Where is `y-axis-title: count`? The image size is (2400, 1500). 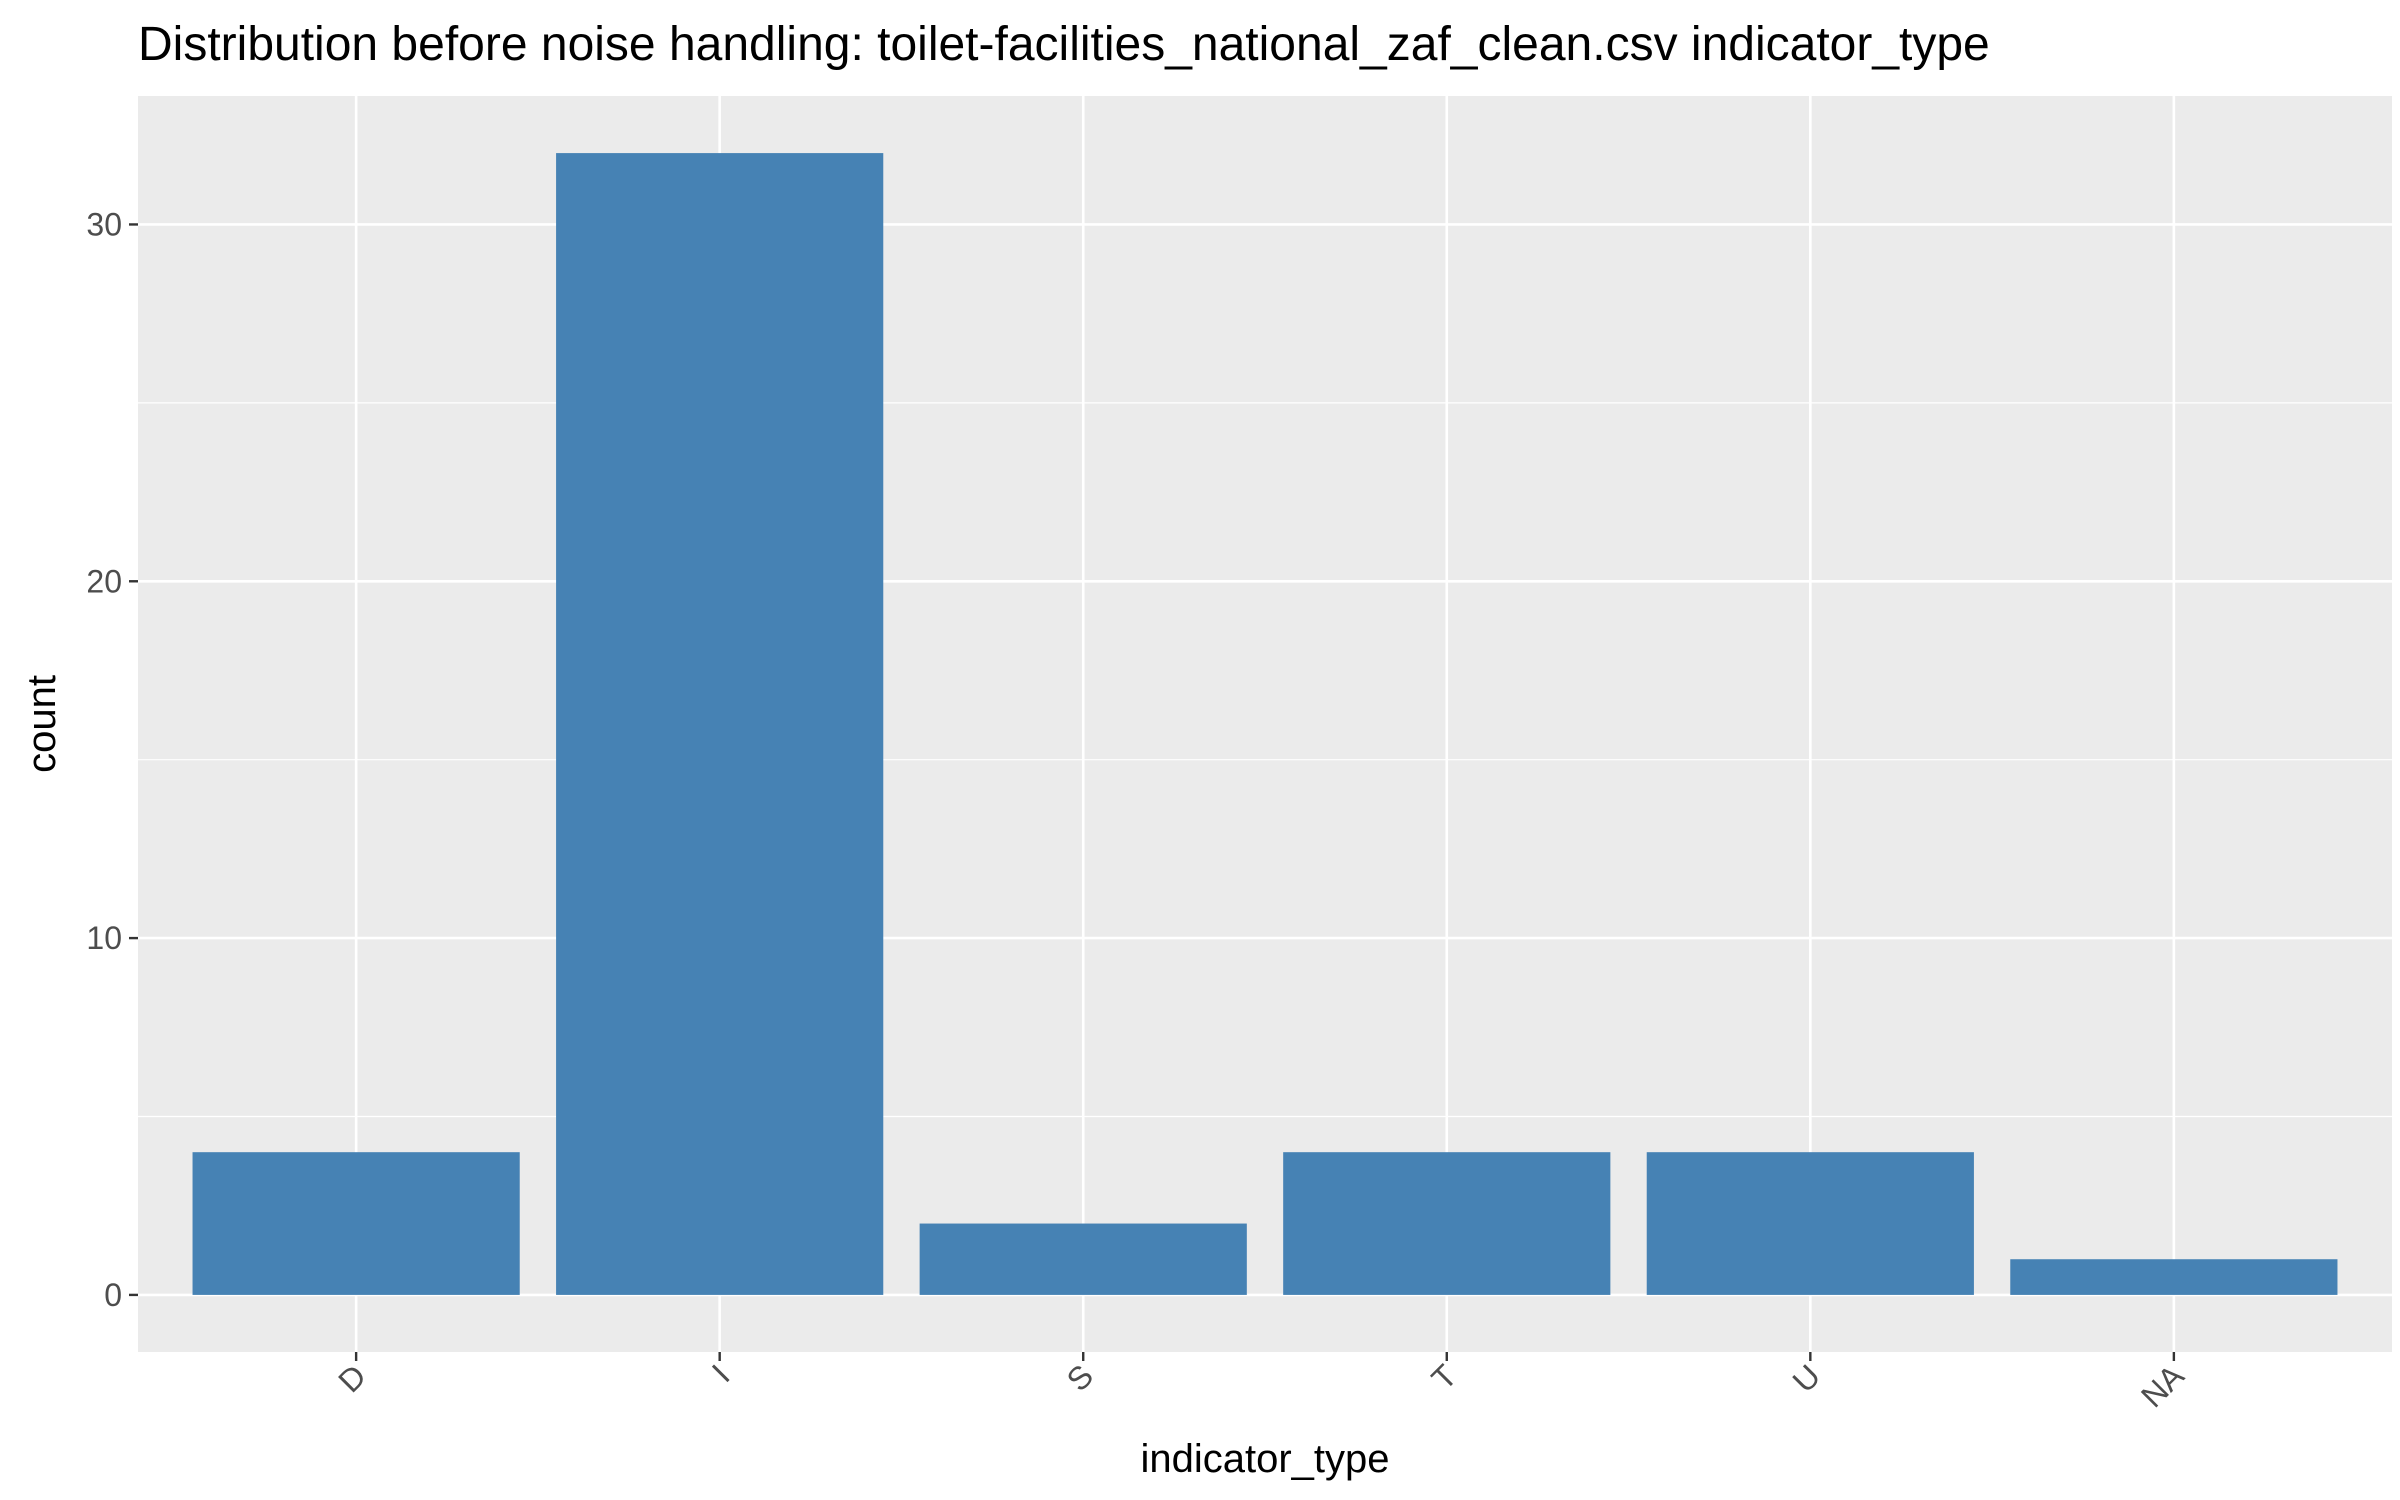
y-axis-title: count is located at coordinates (42, 724).